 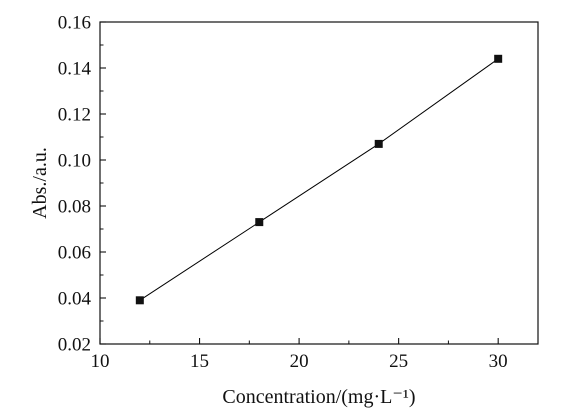 What do you see at coordinates (74, 345) in the screenshot?
I see `y-tick-label: 0.02` at bounding box center [74, 345].